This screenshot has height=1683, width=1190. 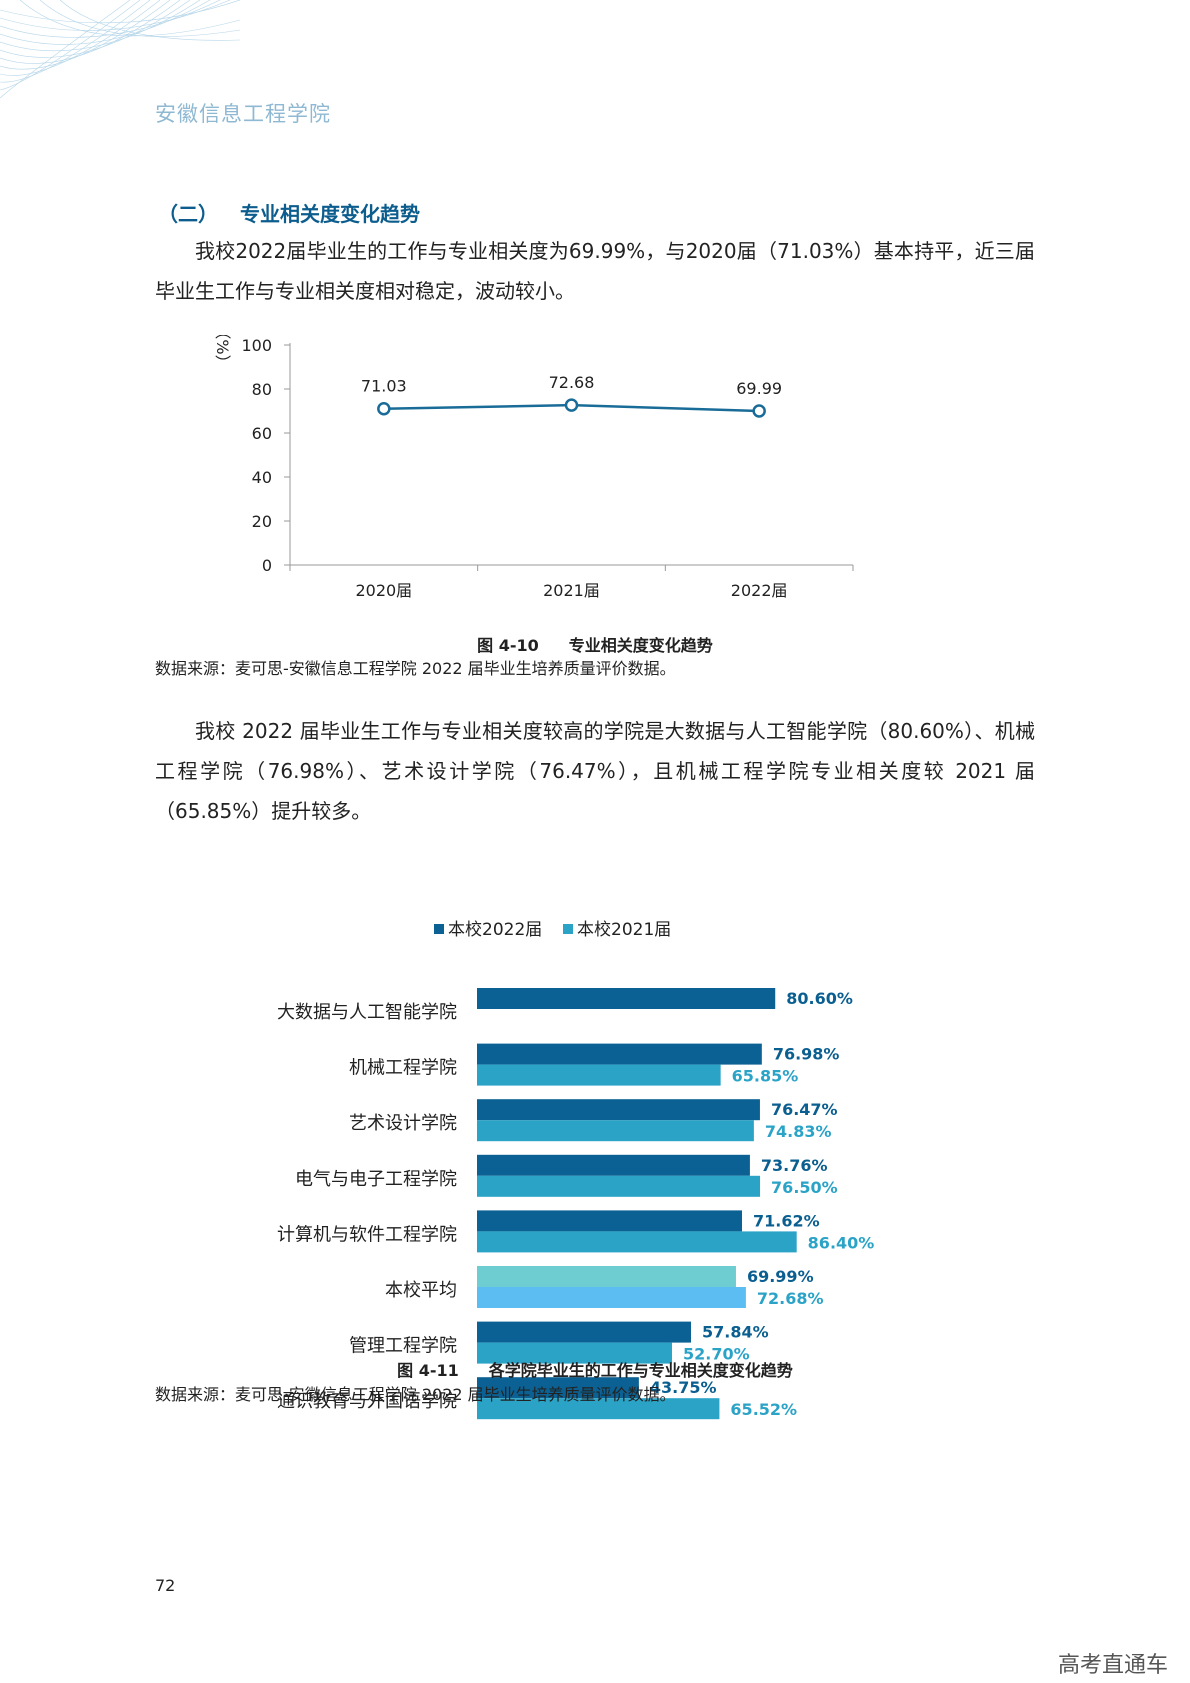 I want to click on section-number: （二）, so click(x=188, y=214).